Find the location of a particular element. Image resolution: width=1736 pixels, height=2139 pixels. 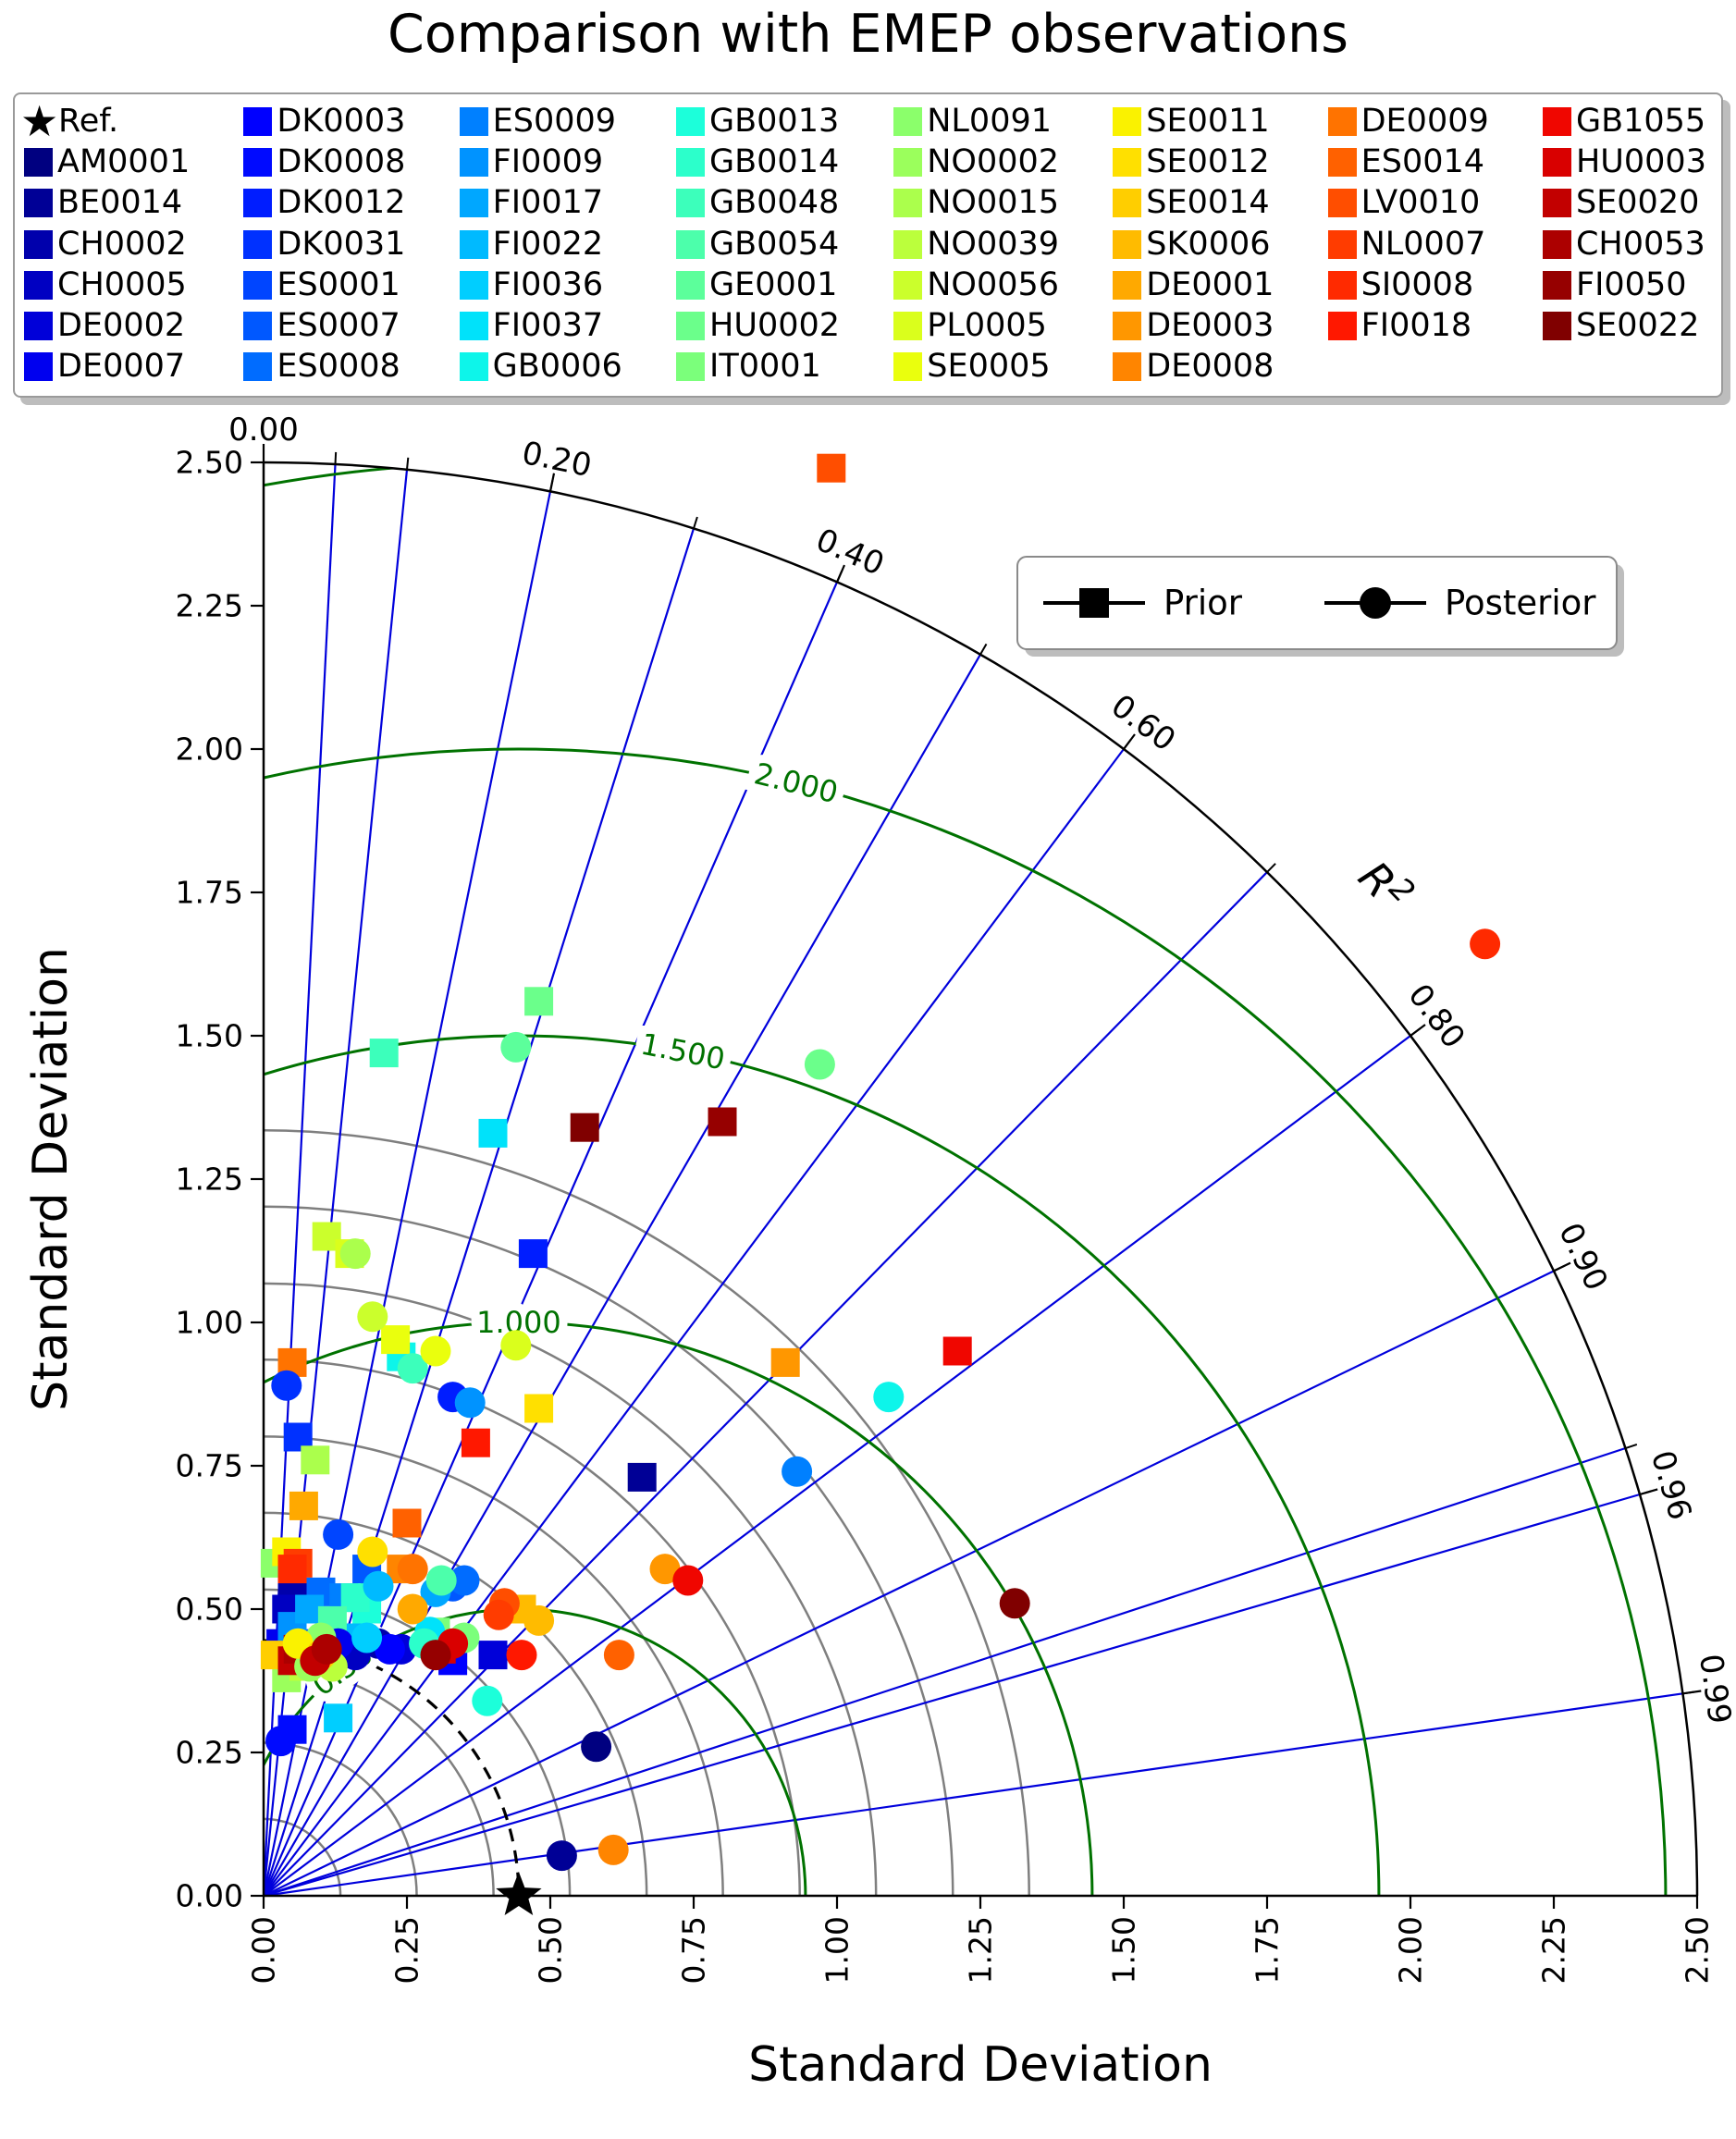

legend-item-BE0014: BE0014 is located at coordinates (107, 203).